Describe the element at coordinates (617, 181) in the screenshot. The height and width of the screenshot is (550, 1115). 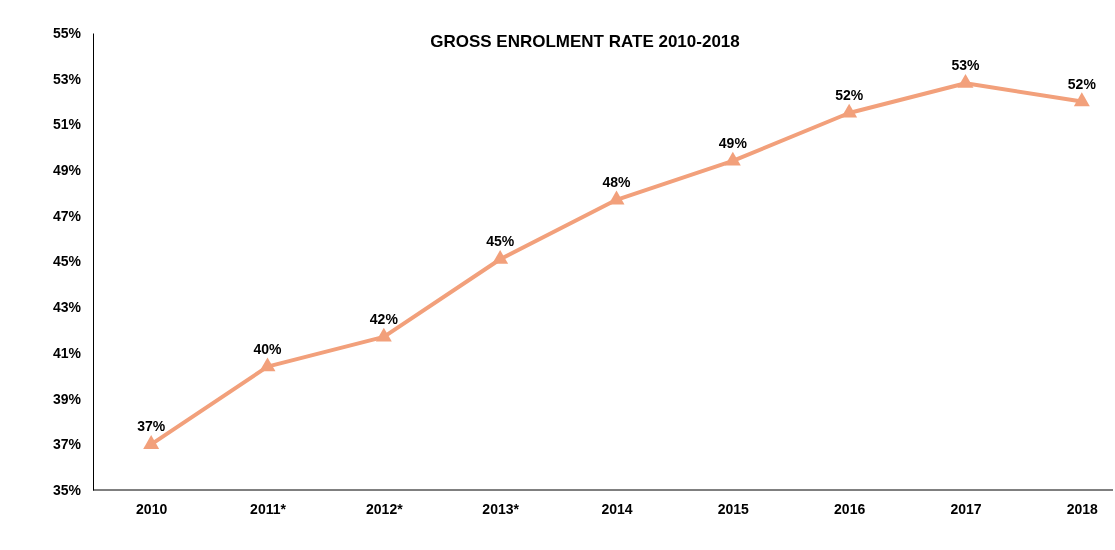
I see `data-label: 48%` at that location.